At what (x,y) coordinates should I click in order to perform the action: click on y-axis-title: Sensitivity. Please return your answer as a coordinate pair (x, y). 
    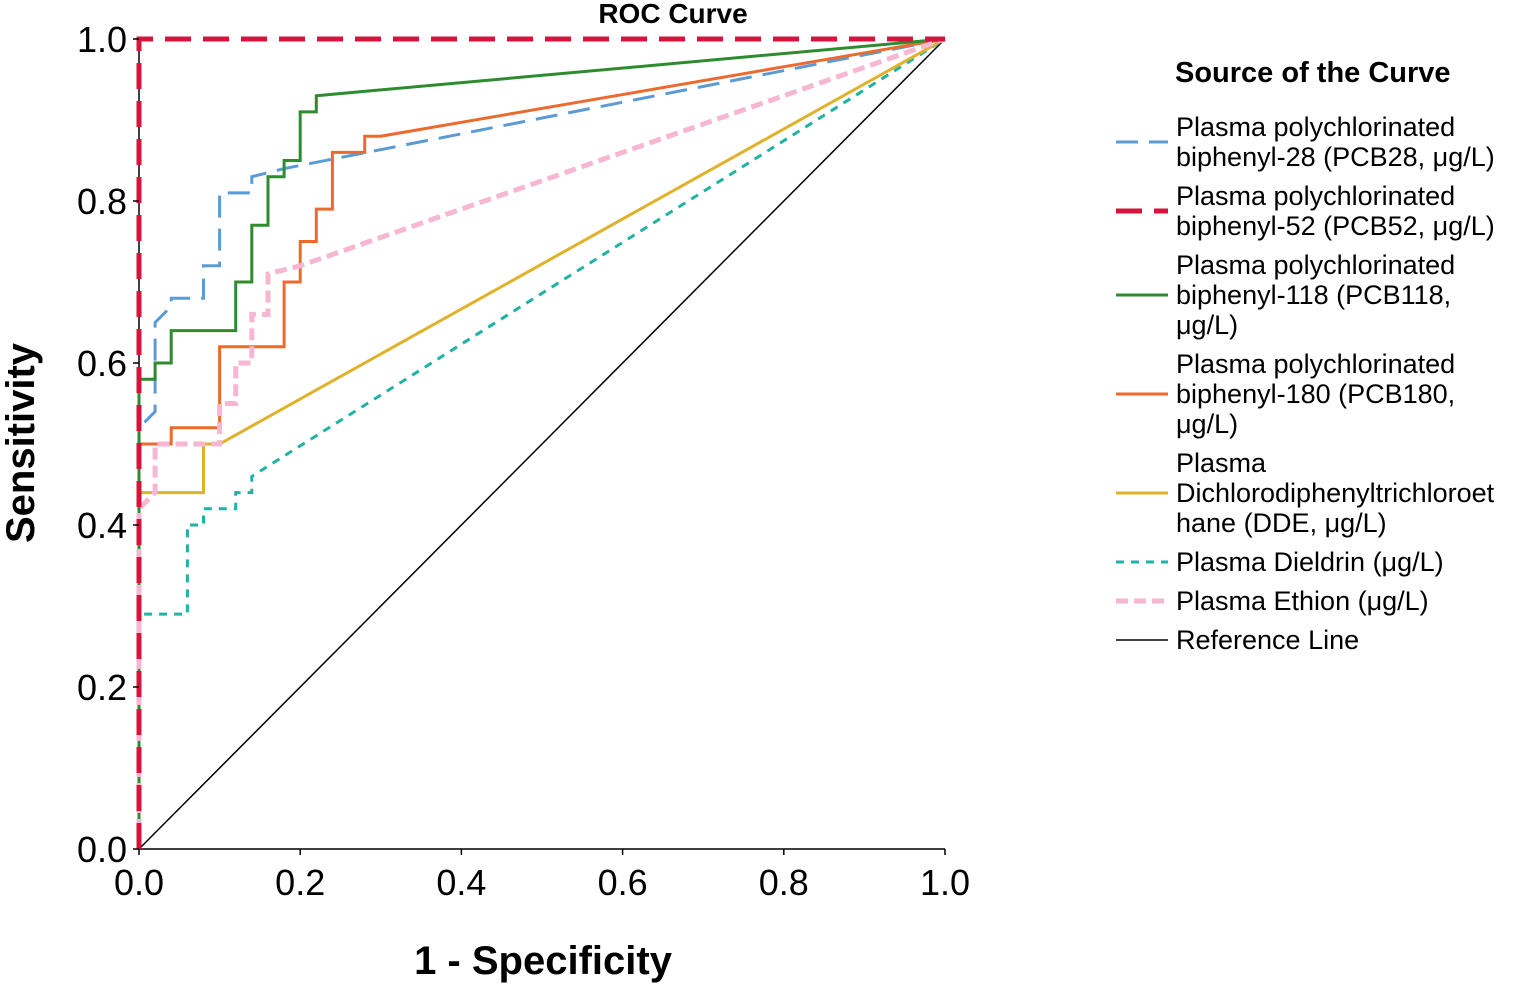
    Looking at the image, I should click on (21, 442).